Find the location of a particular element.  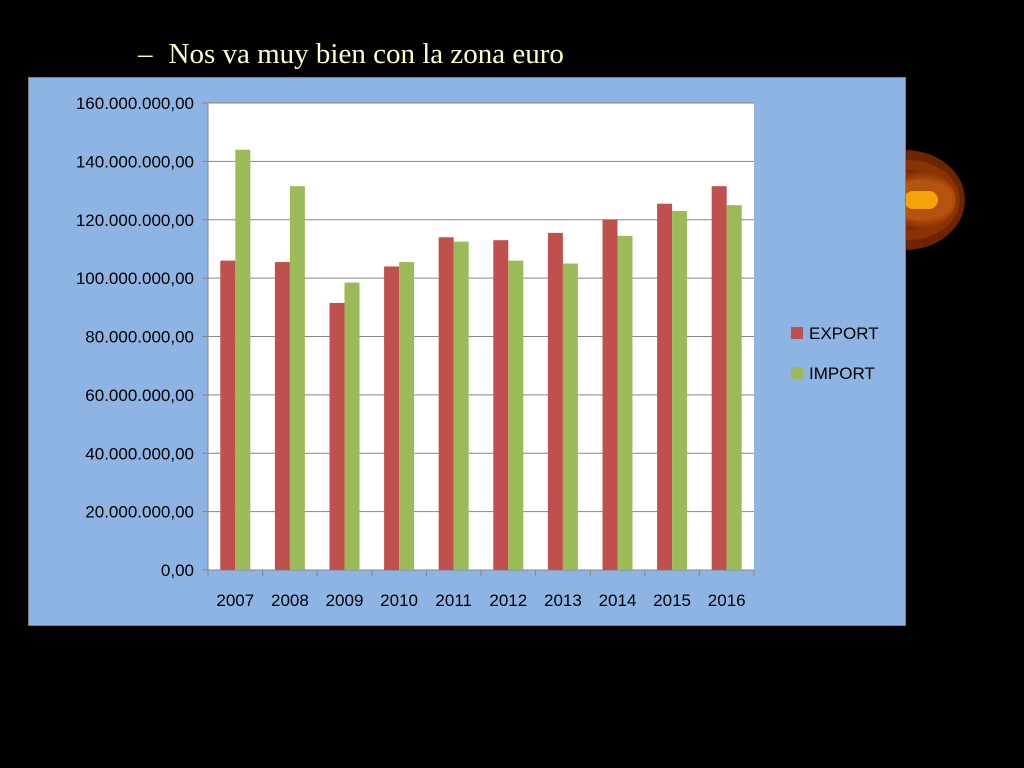

x-tick-label: 2009 is located at coordinates (345, 600).